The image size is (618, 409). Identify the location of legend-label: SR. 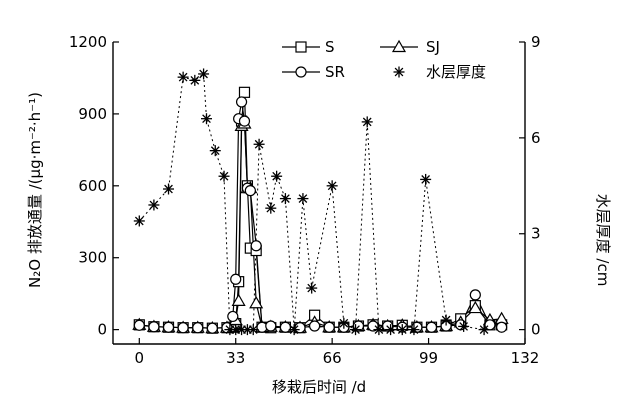
(335, 72).